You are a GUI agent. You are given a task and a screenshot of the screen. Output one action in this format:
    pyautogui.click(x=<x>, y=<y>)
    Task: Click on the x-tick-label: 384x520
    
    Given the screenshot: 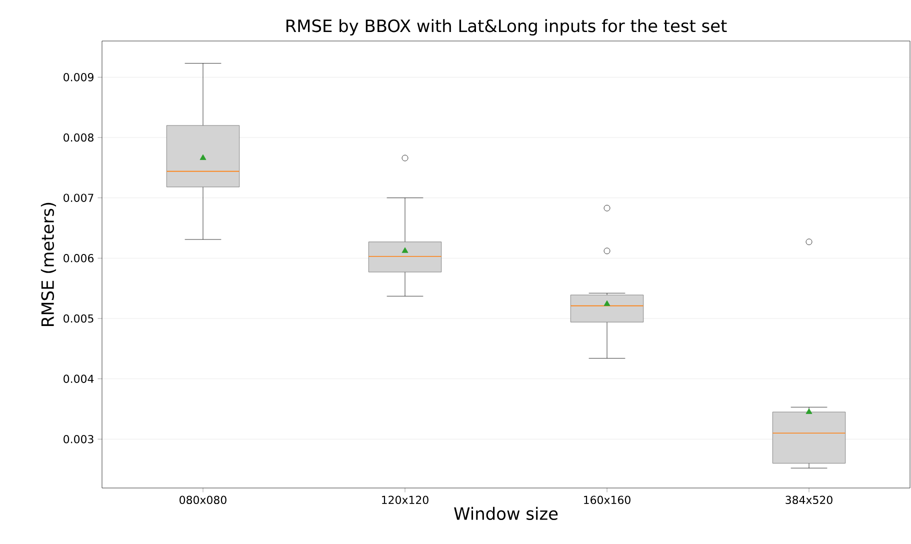 What is the action you would take?
    pyautogui.click(x=809, y=500)
    